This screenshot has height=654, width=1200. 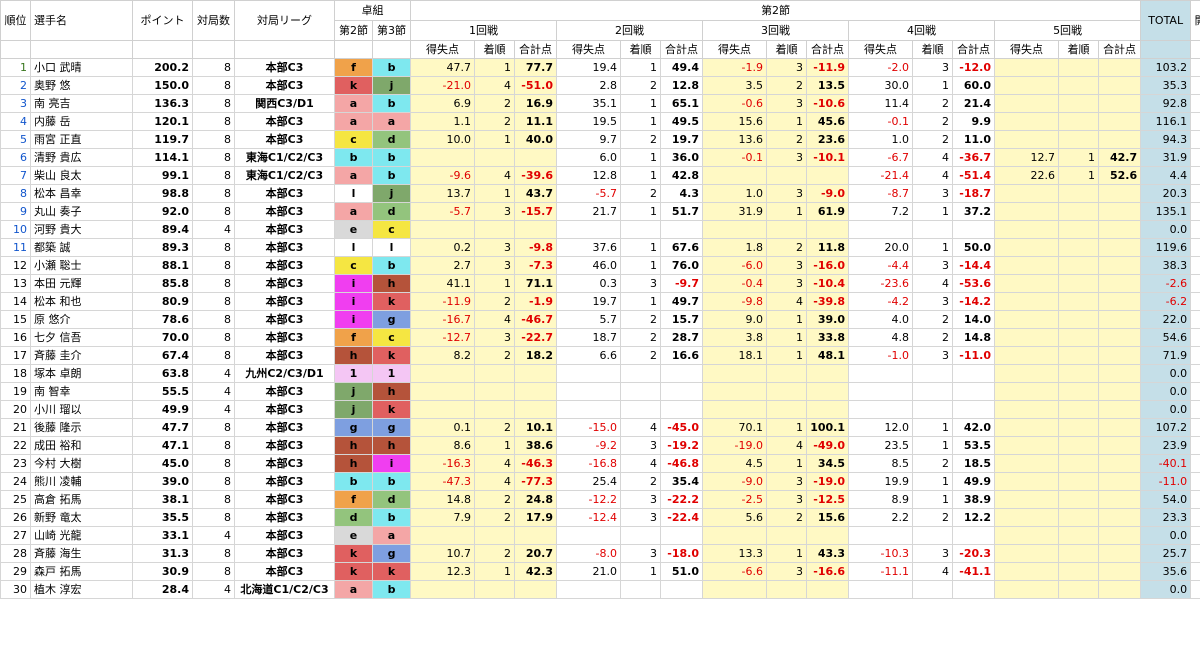 I want to click on match-gain: -10.3, so click(x=880, y=553).